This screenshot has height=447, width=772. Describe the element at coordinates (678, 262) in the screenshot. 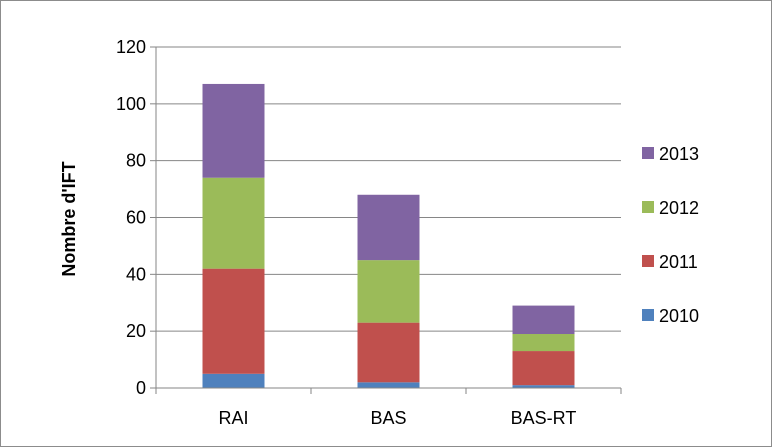

I see `legend-label-2011: 2011` at that location.